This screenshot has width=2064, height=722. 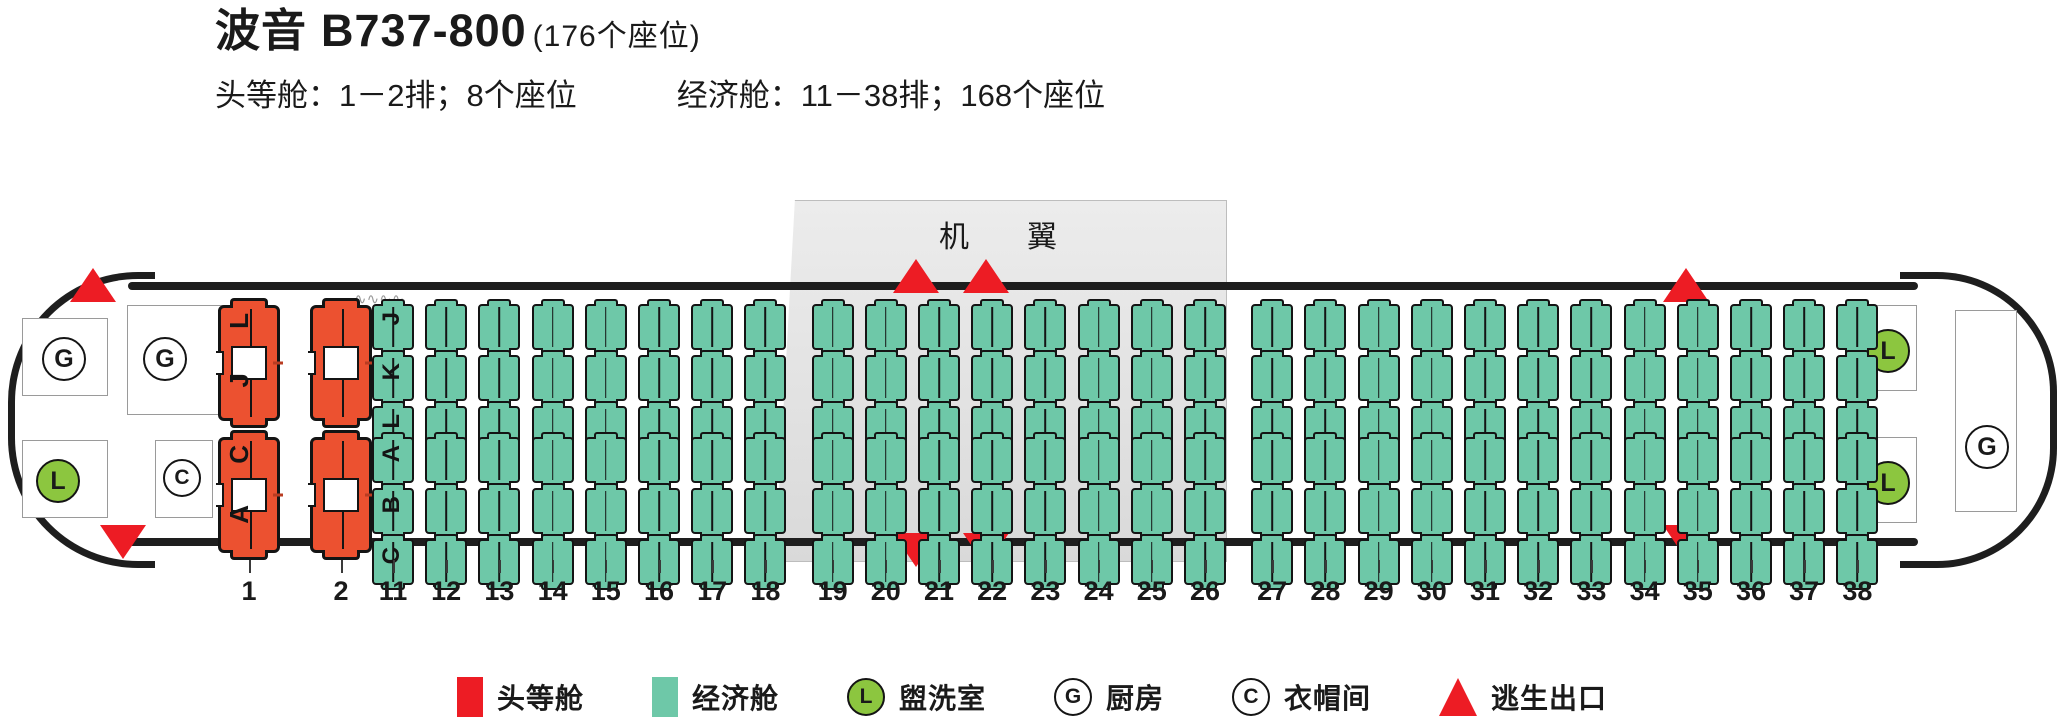 What do you see at coordinates (1325, 327) in the screenshot?
I see `economy-seat-28J` at bounding box center [1325, 327].